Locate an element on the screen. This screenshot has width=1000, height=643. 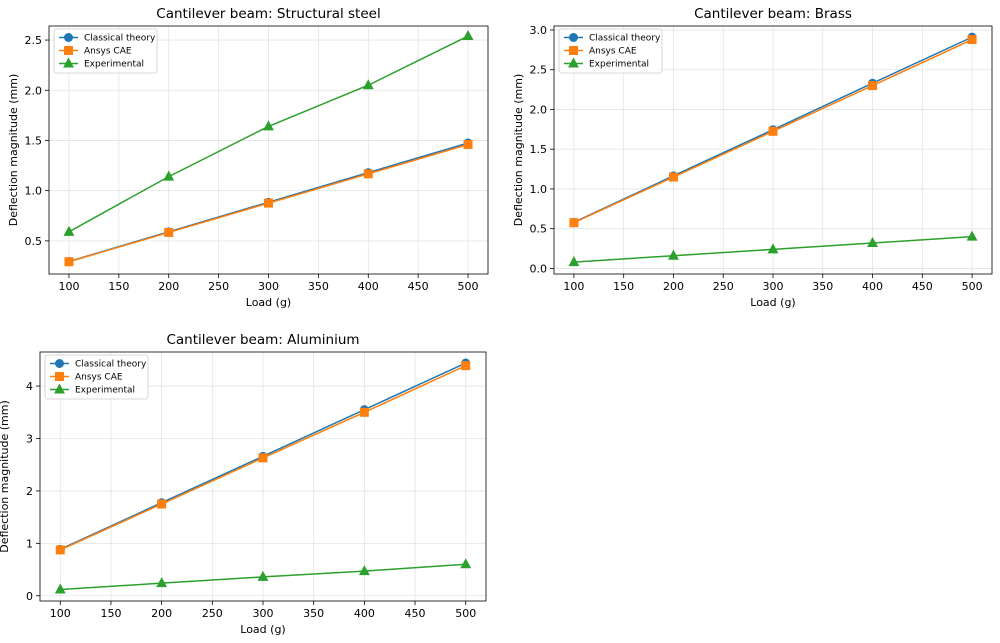
y-tick-label: 3.0 is located at coordinates (539, 30).